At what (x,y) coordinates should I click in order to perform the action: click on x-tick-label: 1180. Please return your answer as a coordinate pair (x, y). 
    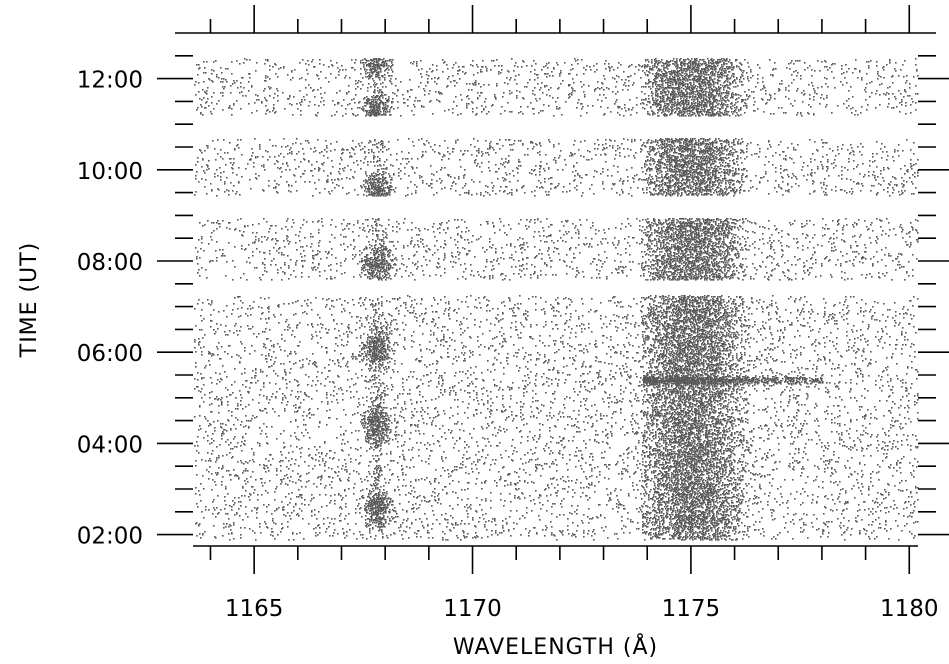
    Looking at the image, I should click on (909, 609).